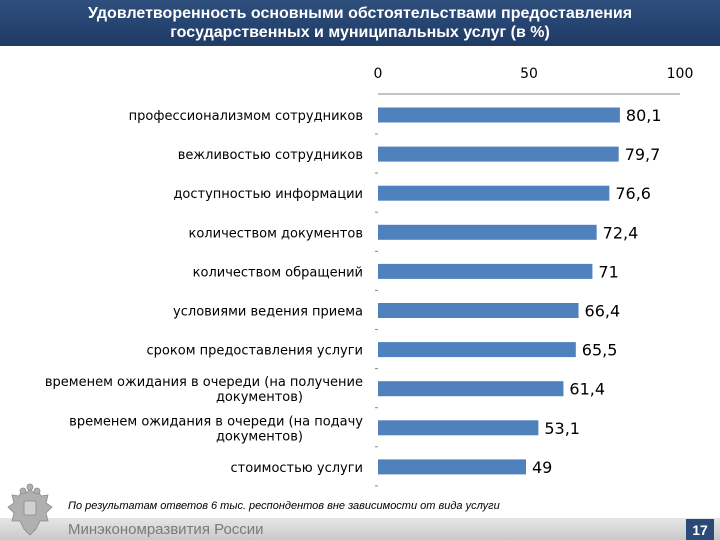 Image resolution: width=720 pixels, height=540 pixels. Describe the element at coordinates (542, 467) in the screenshot. I see `data-label: 49` at that location.